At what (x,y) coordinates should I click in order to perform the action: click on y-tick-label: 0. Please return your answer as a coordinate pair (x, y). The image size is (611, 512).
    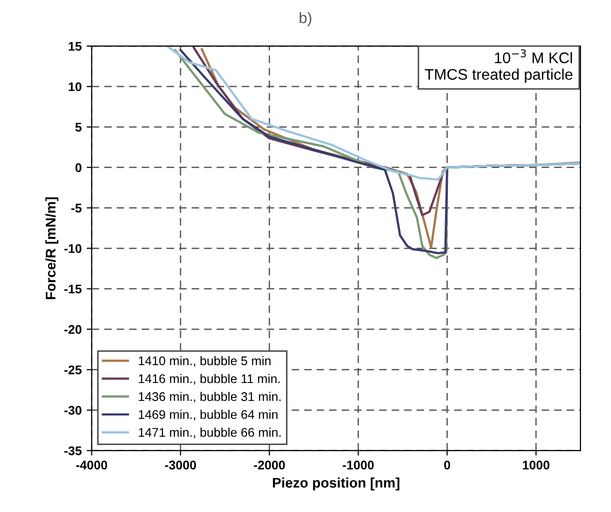
    Looking at the image, I should click on (78, 167).